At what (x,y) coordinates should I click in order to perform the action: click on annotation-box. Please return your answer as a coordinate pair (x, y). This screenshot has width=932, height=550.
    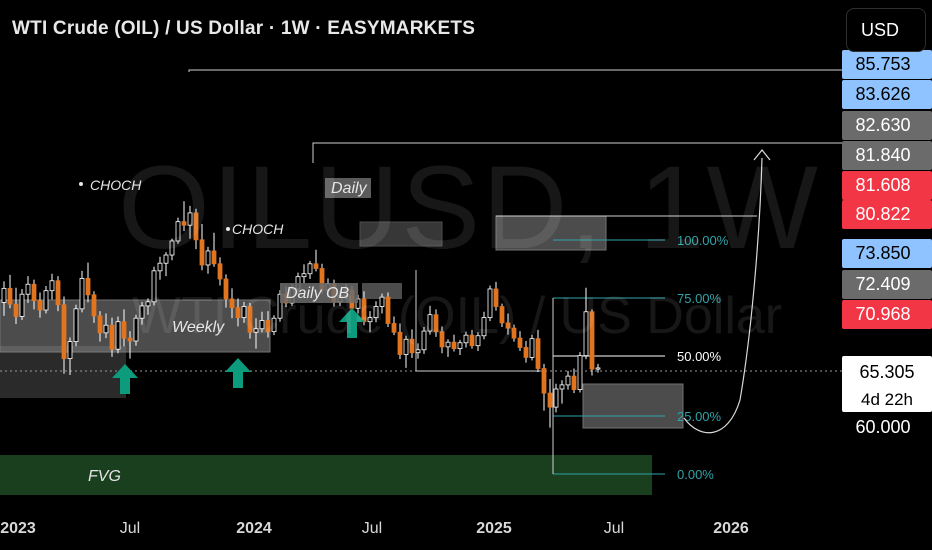
    Looking at the image, I should click on (348, 188).